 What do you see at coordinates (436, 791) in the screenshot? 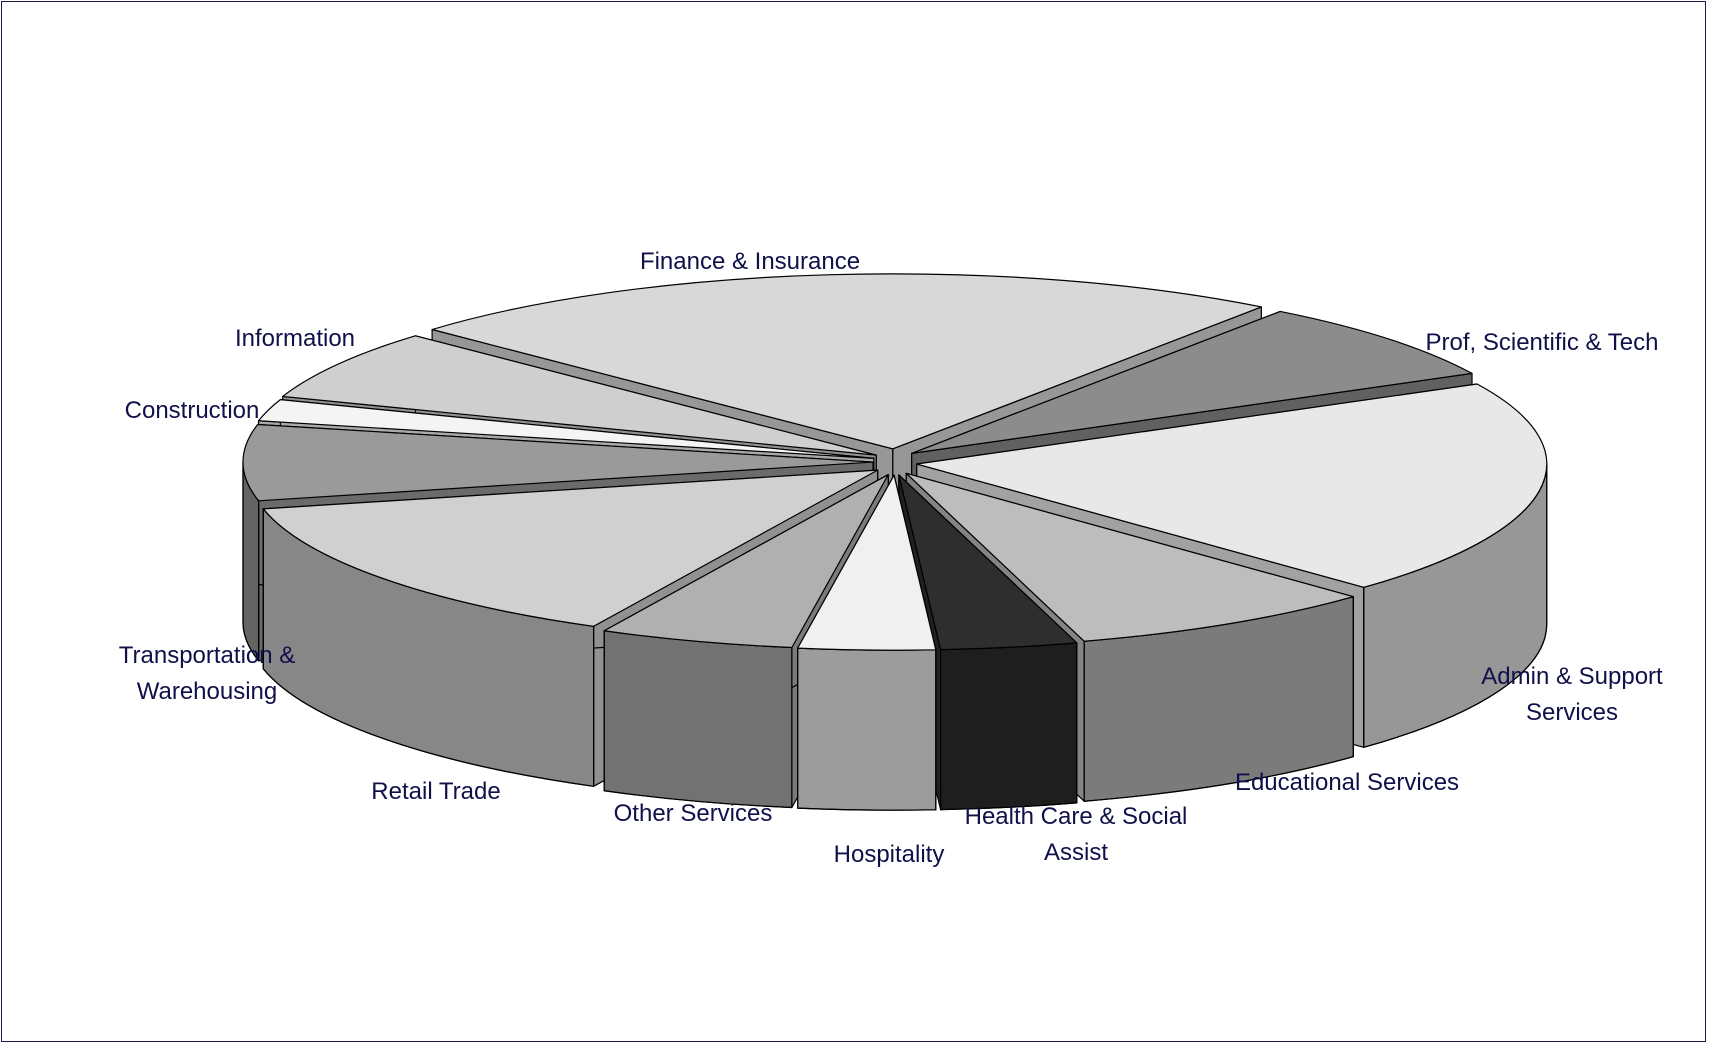
I see `slice-label: Retail Trade` at bounding box center [436, 791].